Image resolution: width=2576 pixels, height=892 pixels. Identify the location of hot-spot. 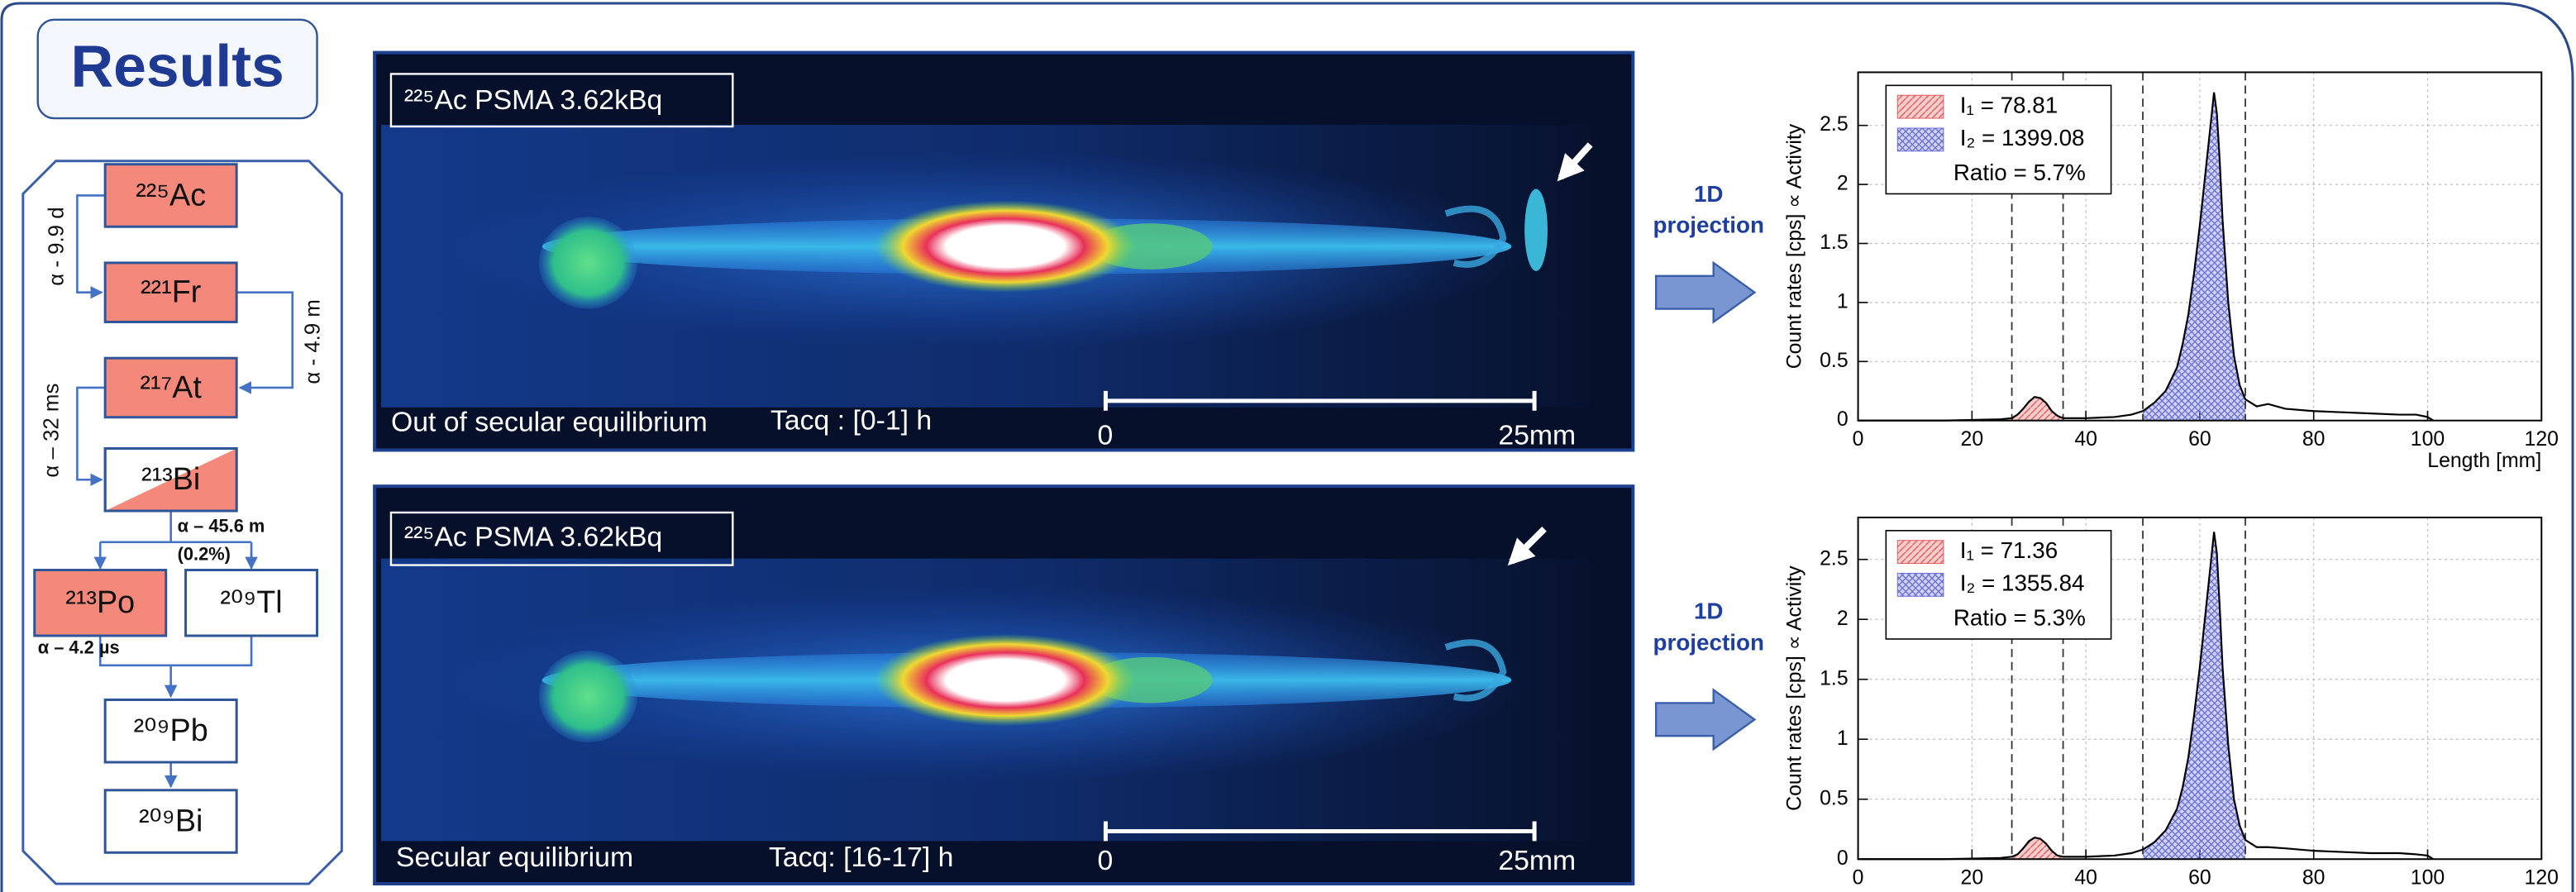
(1536, 230).